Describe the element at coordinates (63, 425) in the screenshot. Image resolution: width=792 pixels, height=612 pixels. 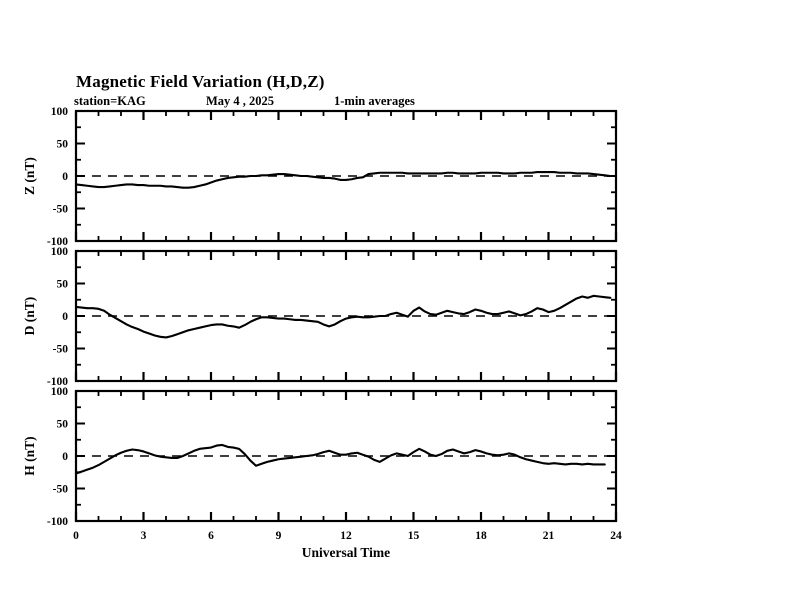
I see `ytick-label-H-50: 50` at that location.